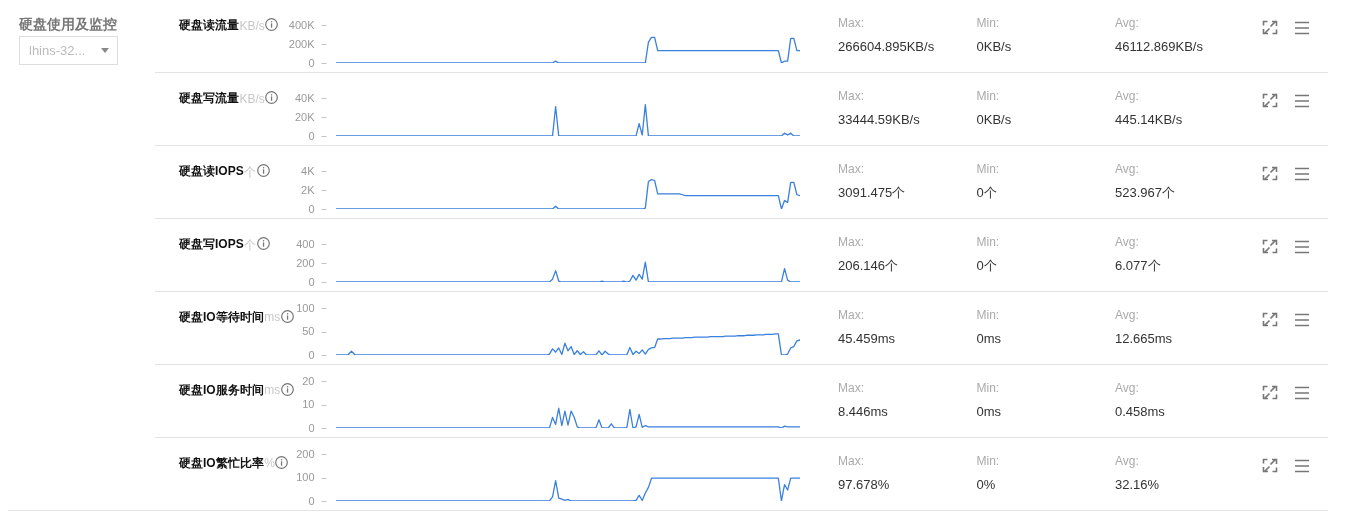 Image resolution: width=1348 pixels, height=515 pixels. Describe the element at coordinates (867, 338) in the screenshot. I see `text: 45.459ms` at that location.